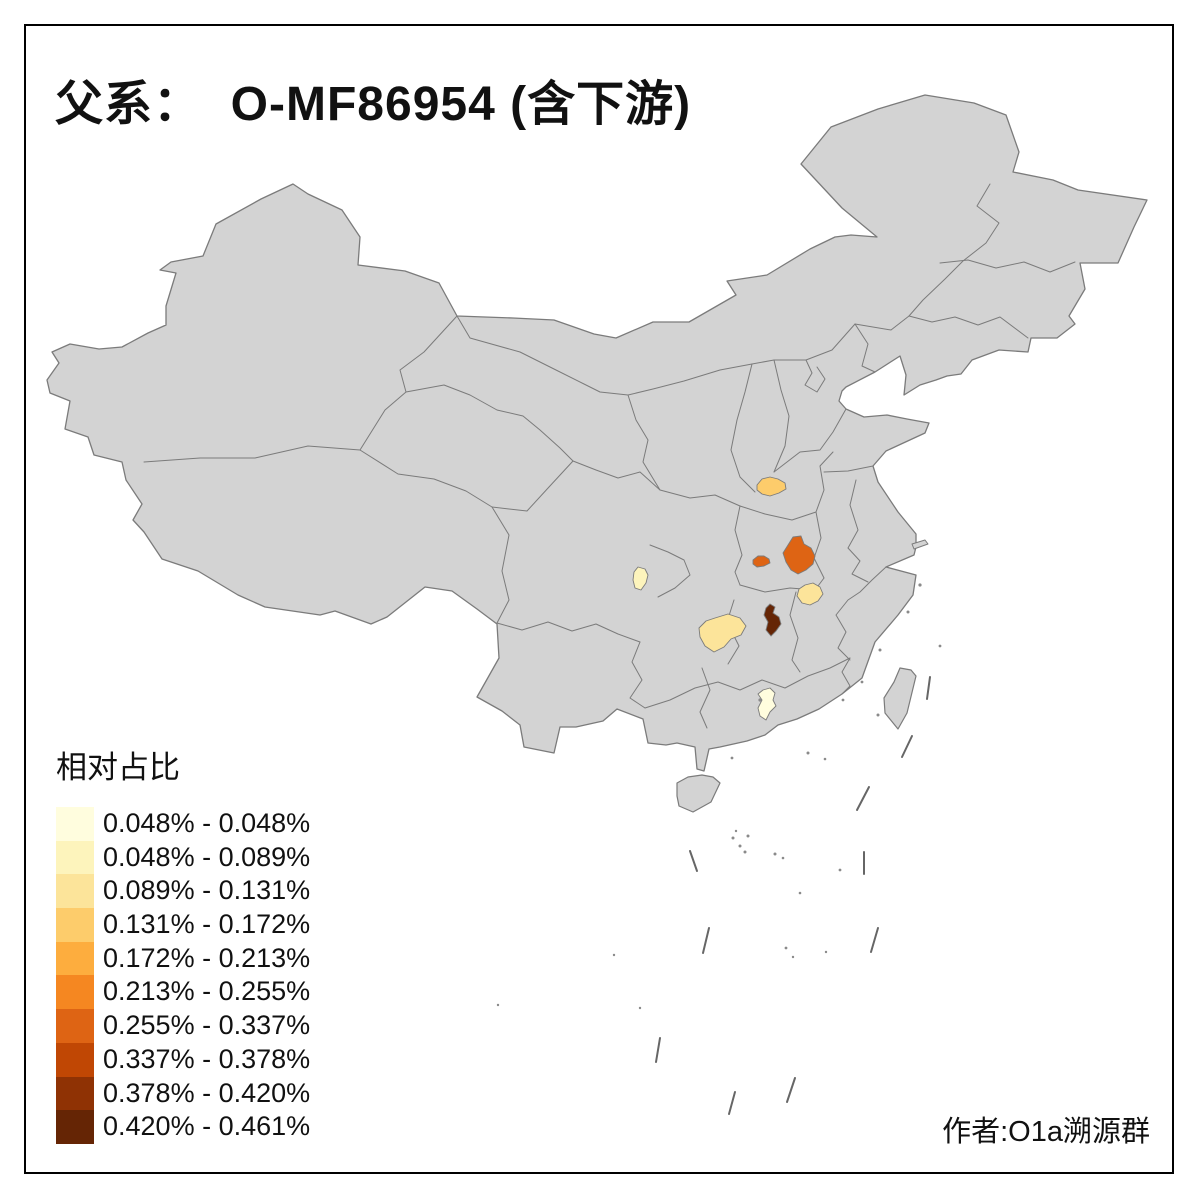 This screenshot has width=1200, height=1200. What do you see at coordinates (1046, 1132) in the screenshot?
I see `attribution: 作者:O1a溯源群` at bounding box center [1046, 1132].